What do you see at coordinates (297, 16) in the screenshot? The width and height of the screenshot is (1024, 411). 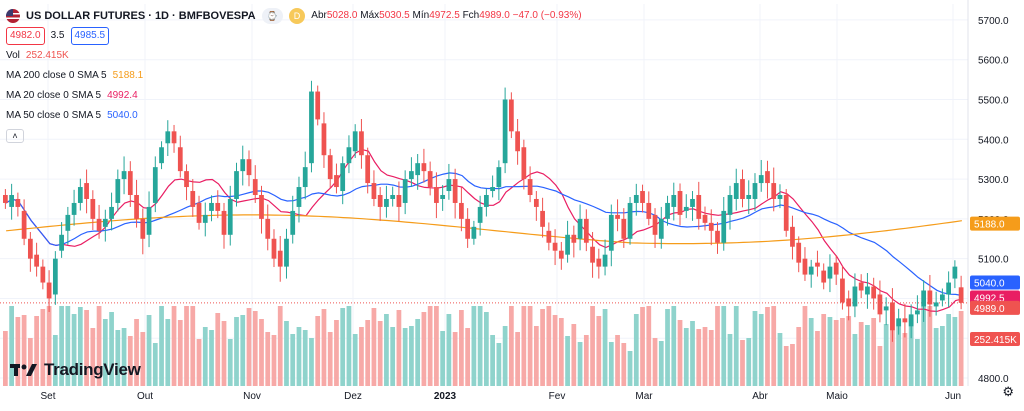 I see `delay-badge: D` at bounding box center [297, 16].